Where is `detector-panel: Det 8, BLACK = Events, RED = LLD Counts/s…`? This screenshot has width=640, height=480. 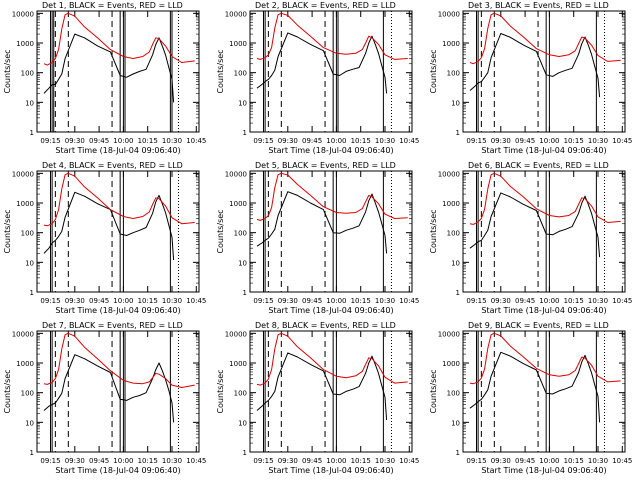
detector-panel: Det 8, BLACK = Events, RED = LLD Counts/s… is located at coordinates (317, 398).